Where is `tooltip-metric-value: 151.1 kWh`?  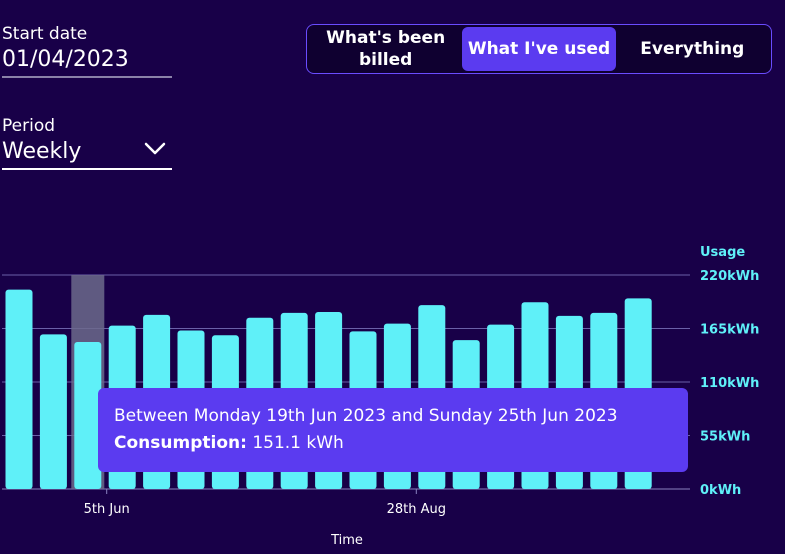
tooltip-metric-value: 151.1 kWh is located at coordinates (298, 443).